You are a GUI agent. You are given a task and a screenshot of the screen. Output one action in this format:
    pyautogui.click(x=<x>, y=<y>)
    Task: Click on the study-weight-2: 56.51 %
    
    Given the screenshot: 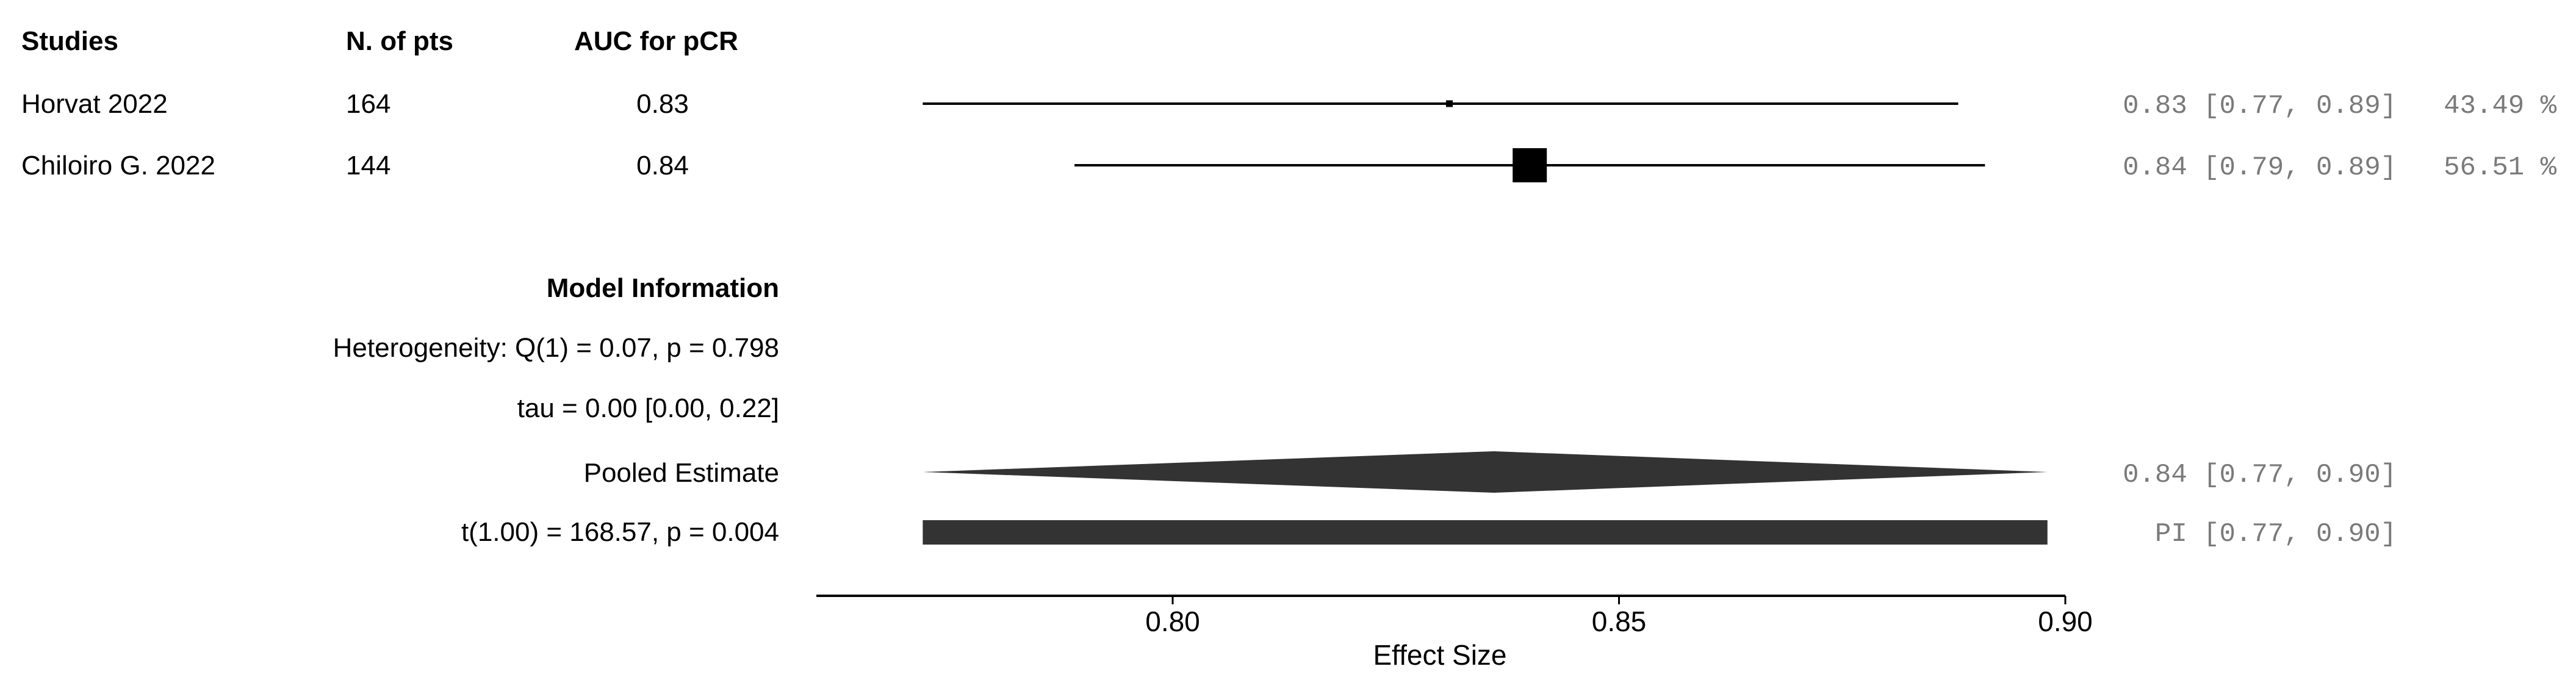 What is the action you would take?
    pyautogui.click(x=2500, y=168)
    